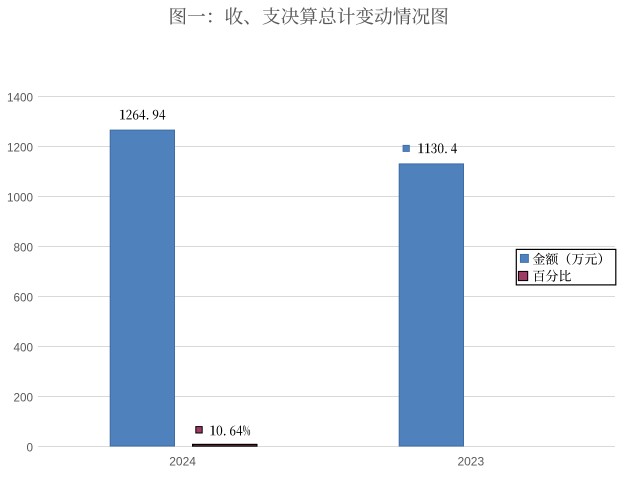 The image size is (619, 482). What do you see at coordinates (23, 397) in the screenshot?
I see `svg-text: 200` at bounding box center [23, 397].